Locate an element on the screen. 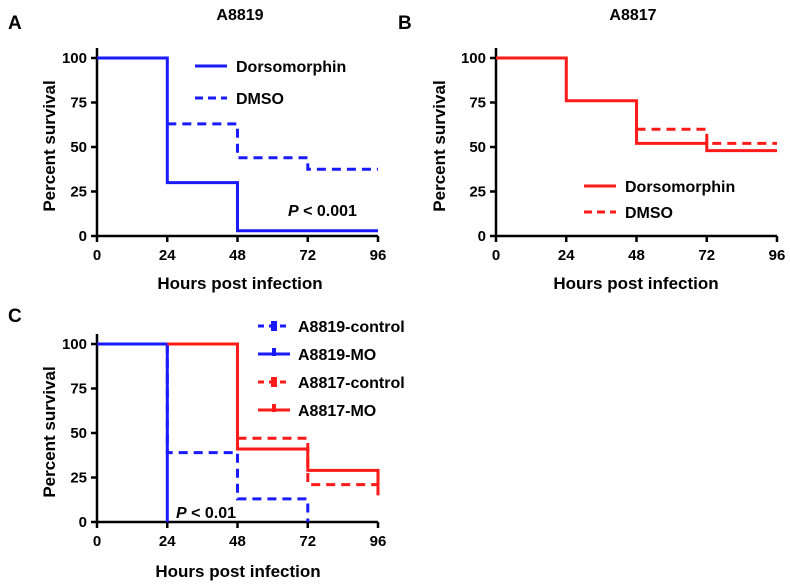 This screenshot has height=585, width=790. panel-a-series is located at coordinates (237, 144).